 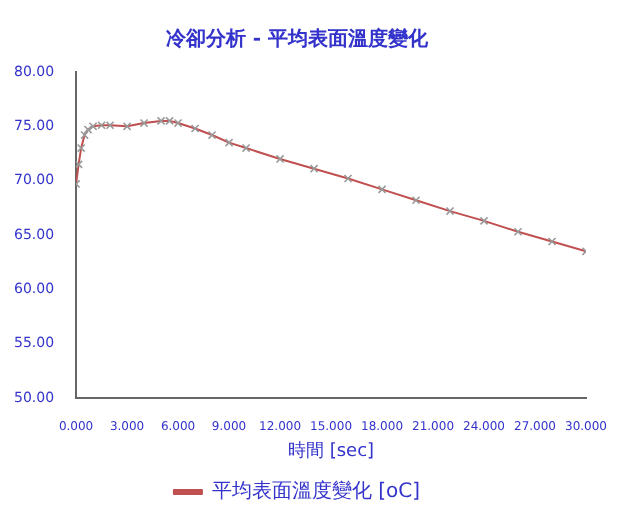 What do you see at coordinates (316, 491) in the screenshot?
I see `legend-label: 平均表面溫度變化 [oC]` at bounding box center [316, 491].